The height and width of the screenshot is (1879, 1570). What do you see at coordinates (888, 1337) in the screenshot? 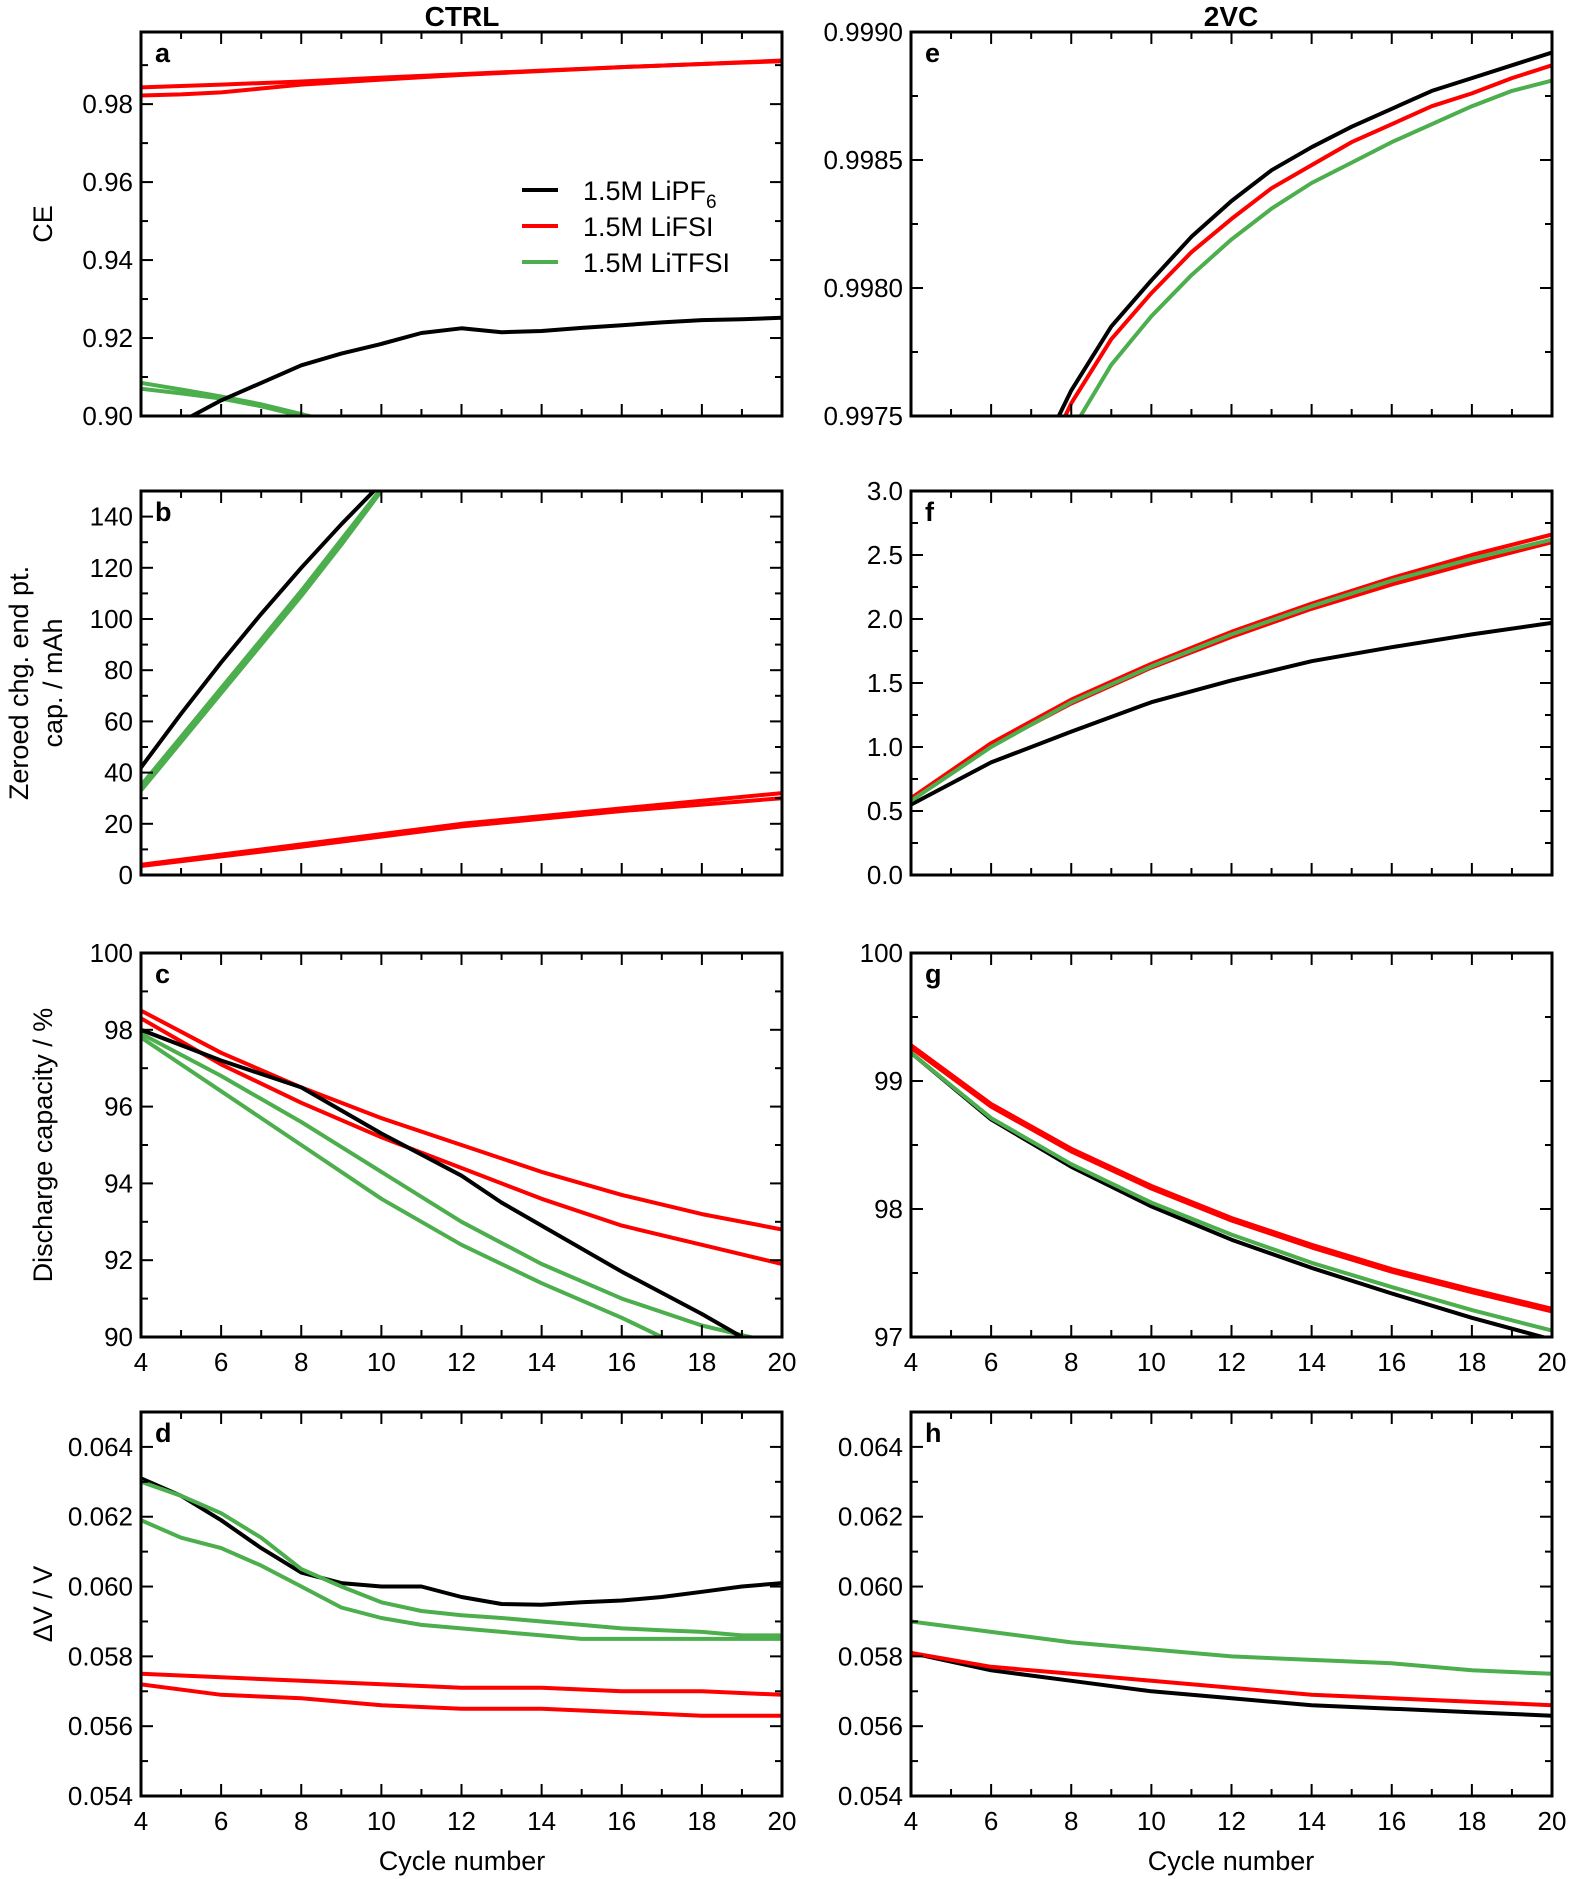
I see `y-tick-label: 97` at bounding box center [888, 1337].